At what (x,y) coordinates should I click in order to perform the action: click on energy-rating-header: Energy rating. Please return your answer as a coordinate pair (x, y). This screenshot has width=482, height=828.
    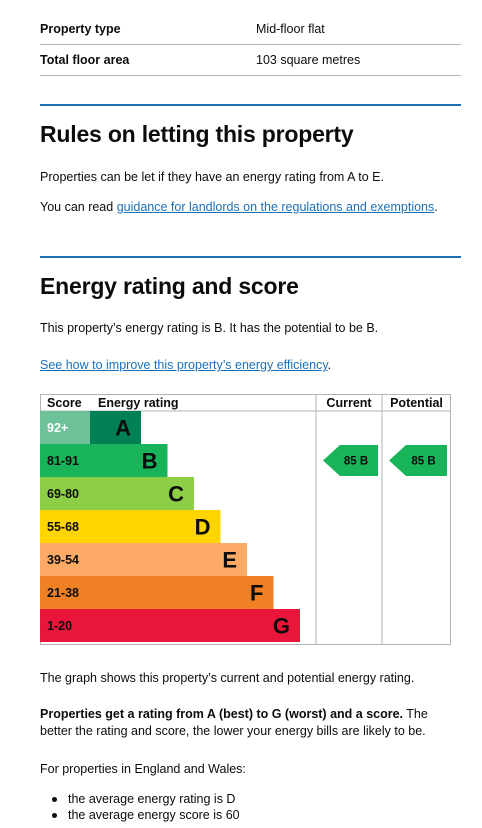
    Looking at the image, I should click on (138, 403).